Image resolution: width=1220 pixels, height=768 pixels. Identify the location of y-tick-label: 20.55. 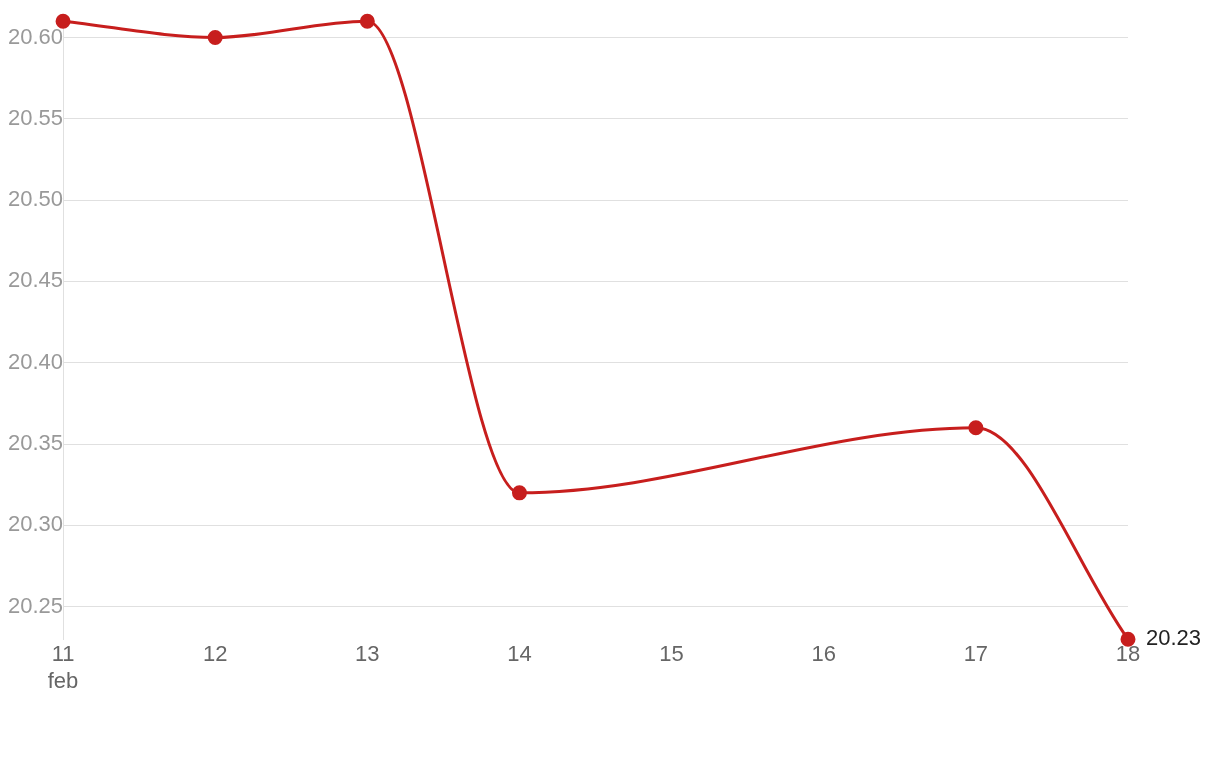
(35, 117).